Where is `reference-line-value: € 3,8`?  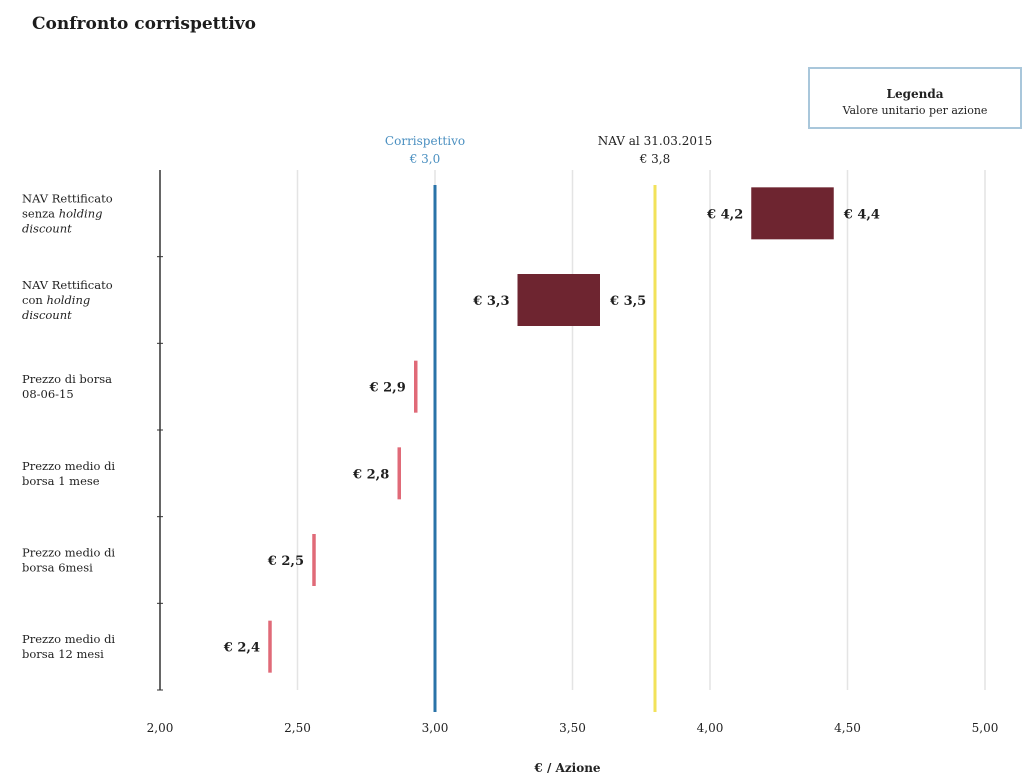
reference-line-value: € 3,8 is located at coordinates (655, 159).